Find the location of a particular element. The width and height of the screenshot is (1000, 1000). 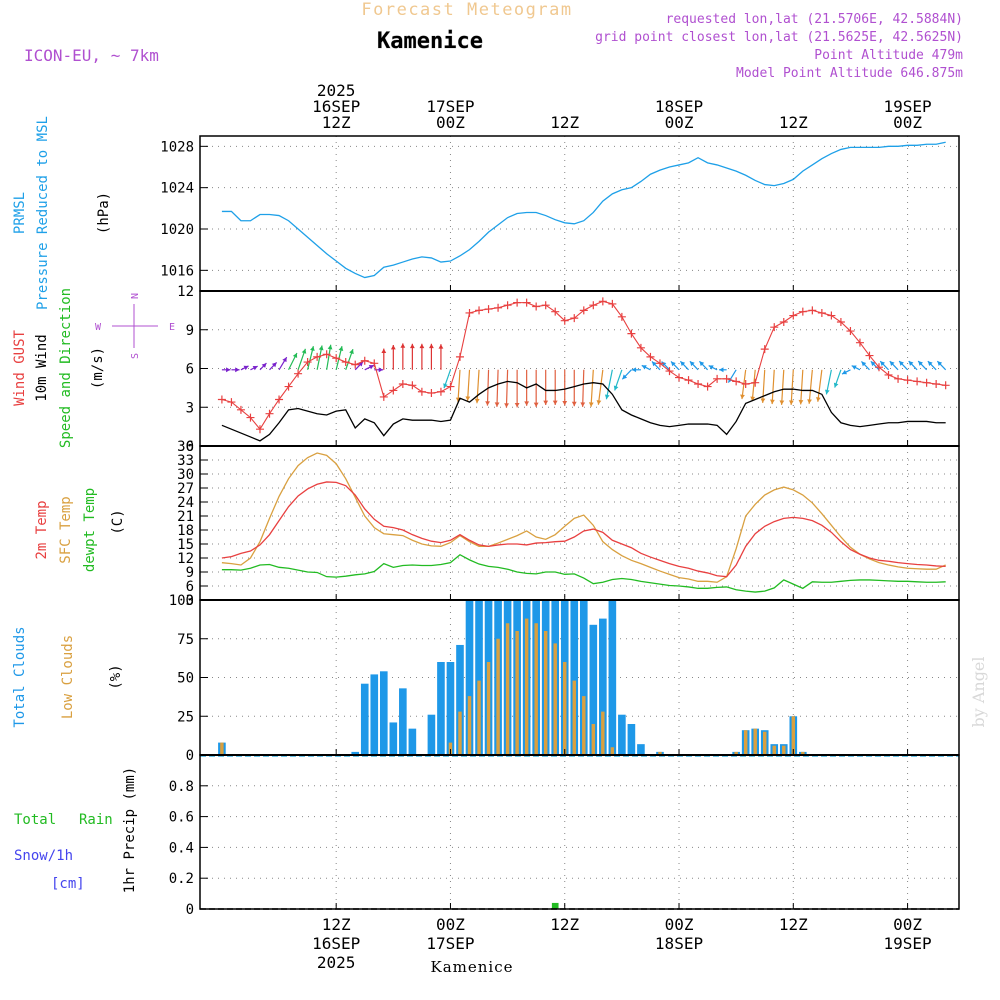

prmsl-line is located at coordinates (583, 210).